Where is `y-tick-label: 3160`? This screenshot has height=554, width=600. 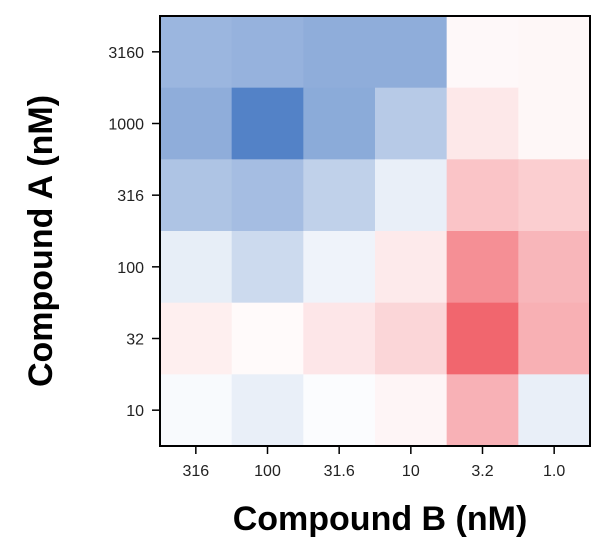 y-tick-label: 3160 is located at coordinates (126, 53).